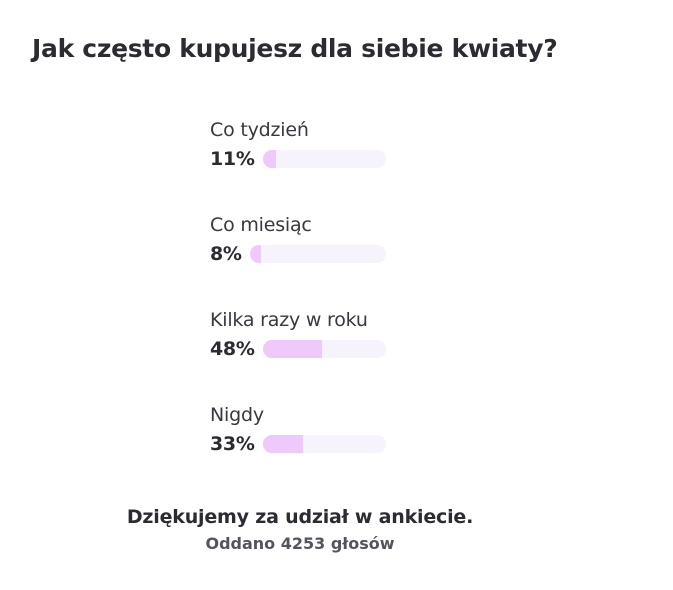 The image size is (673, 590). I want to click on result-row: 48%, so click(320, 349).